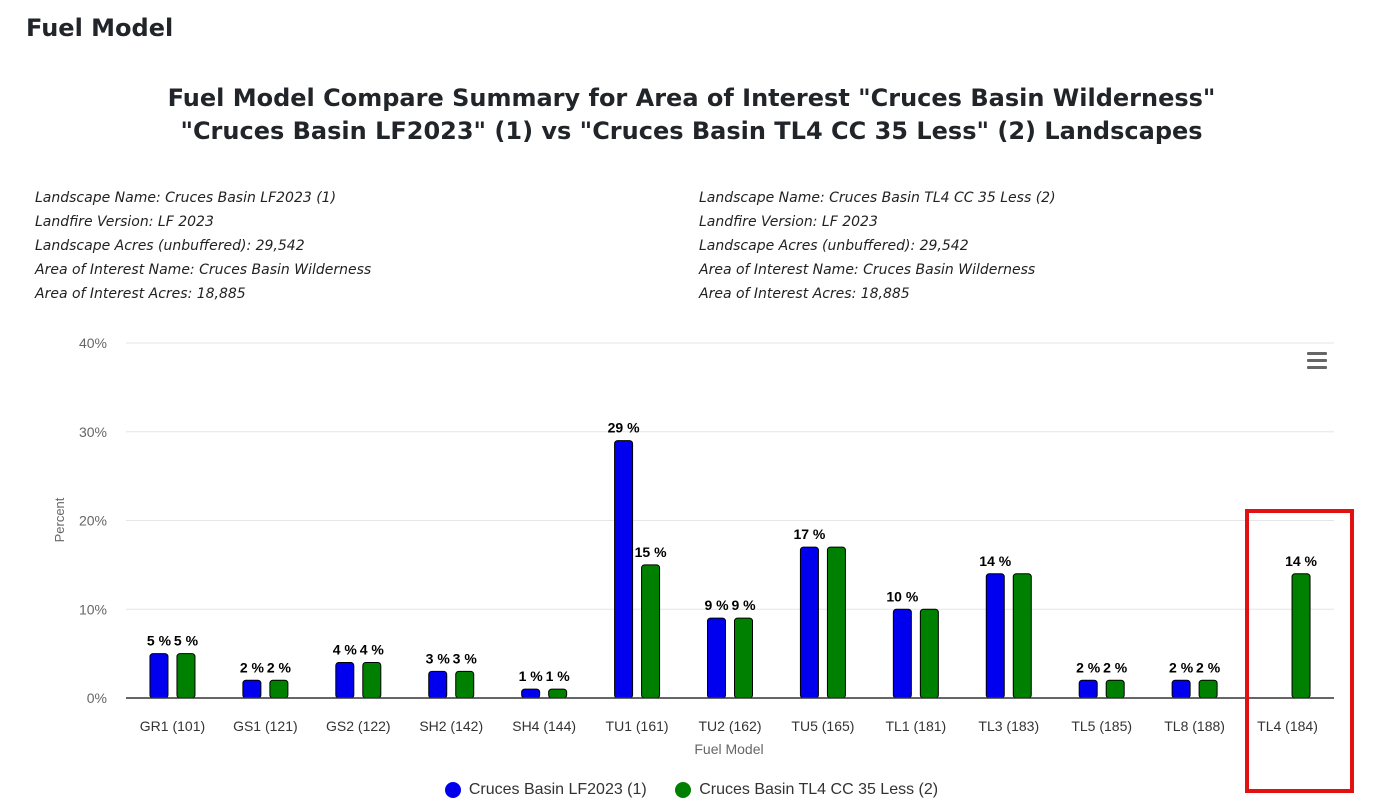 This screenshot has width=1383, height=810. I want to click on data-label-series-1: 17 %, so click(809, 534).